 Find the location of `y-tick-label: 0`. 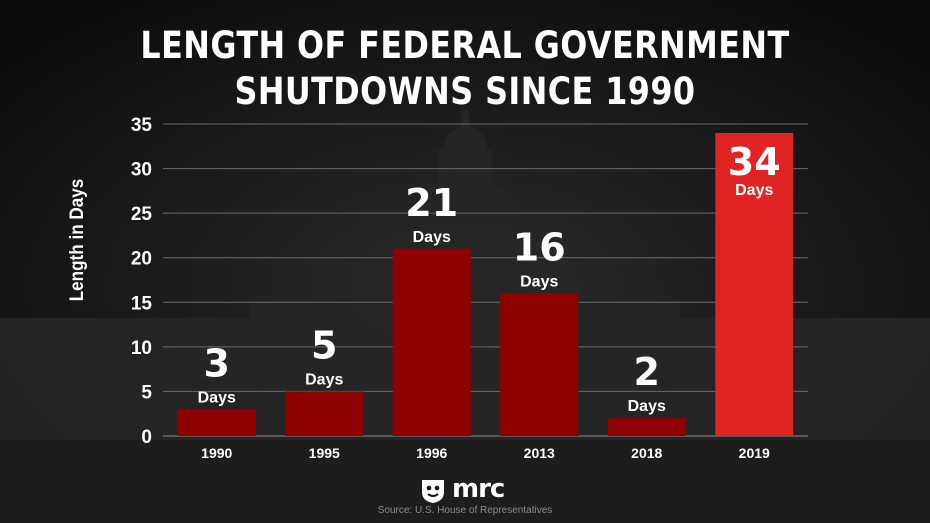

y-tick-label: 0 is located at coordinates (146, 437).